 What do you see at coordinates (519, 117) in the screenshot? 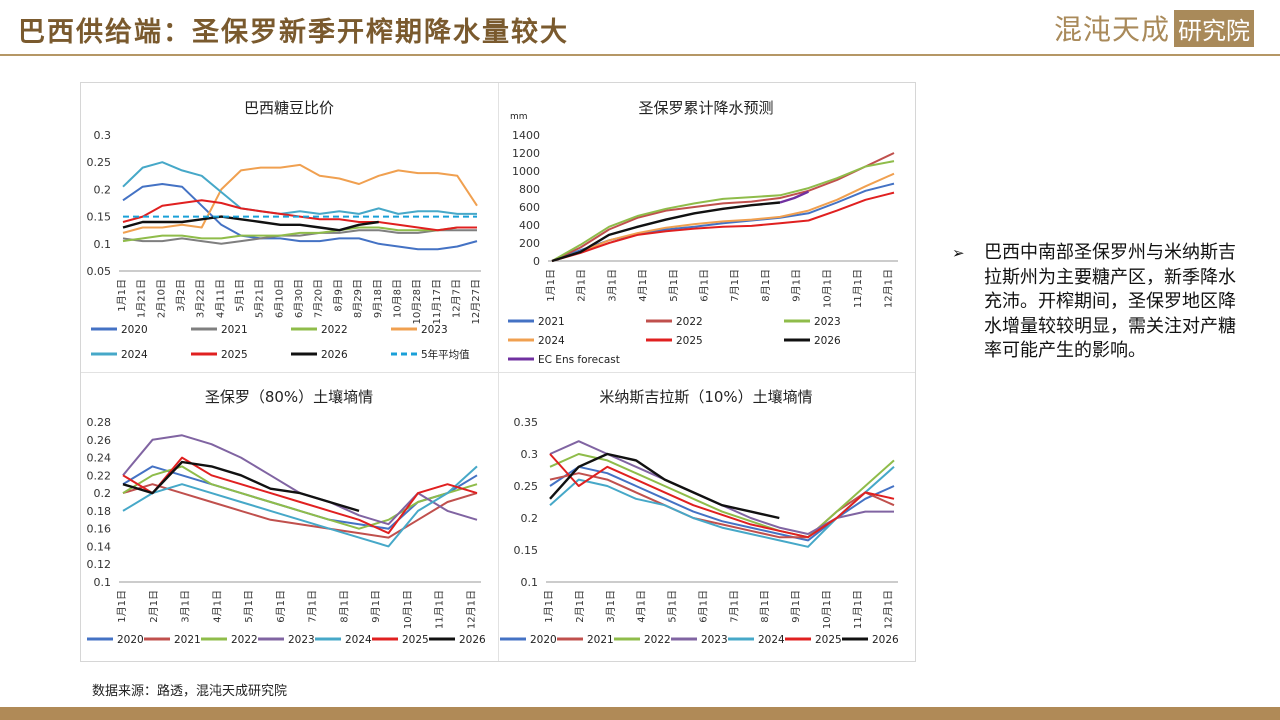
I see `unit-label: mm` at bounding box center [519, 117].